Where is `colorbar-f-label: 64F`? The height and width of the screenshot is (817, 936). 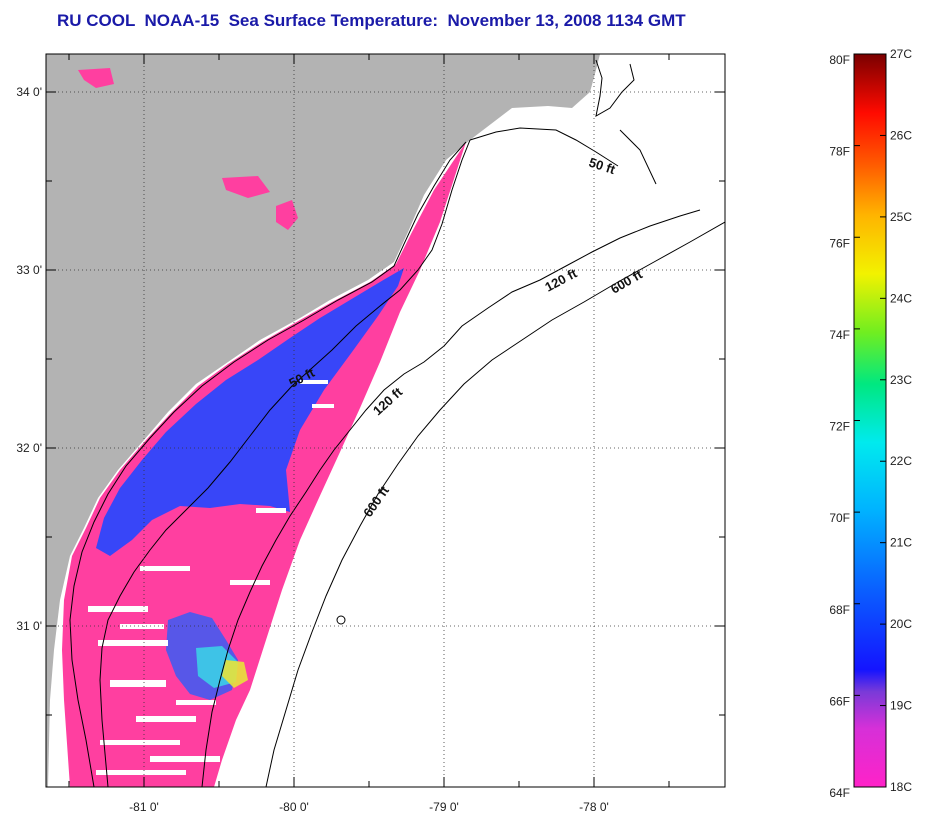 colorbar-f-label: 64F is located at coordinates (839, 793).